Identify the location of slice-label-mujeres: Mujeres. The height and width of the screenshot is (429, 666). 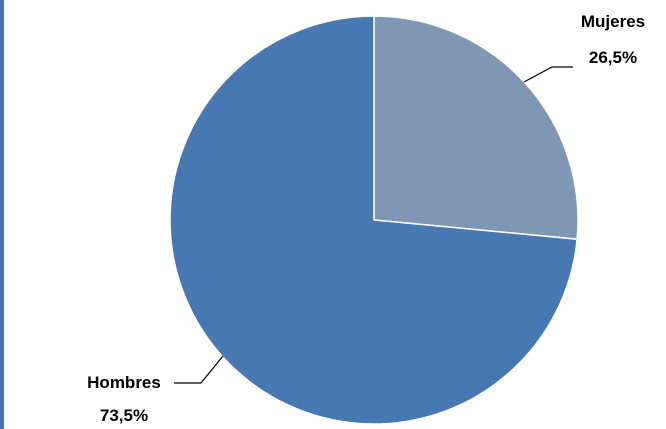
(613, 21).